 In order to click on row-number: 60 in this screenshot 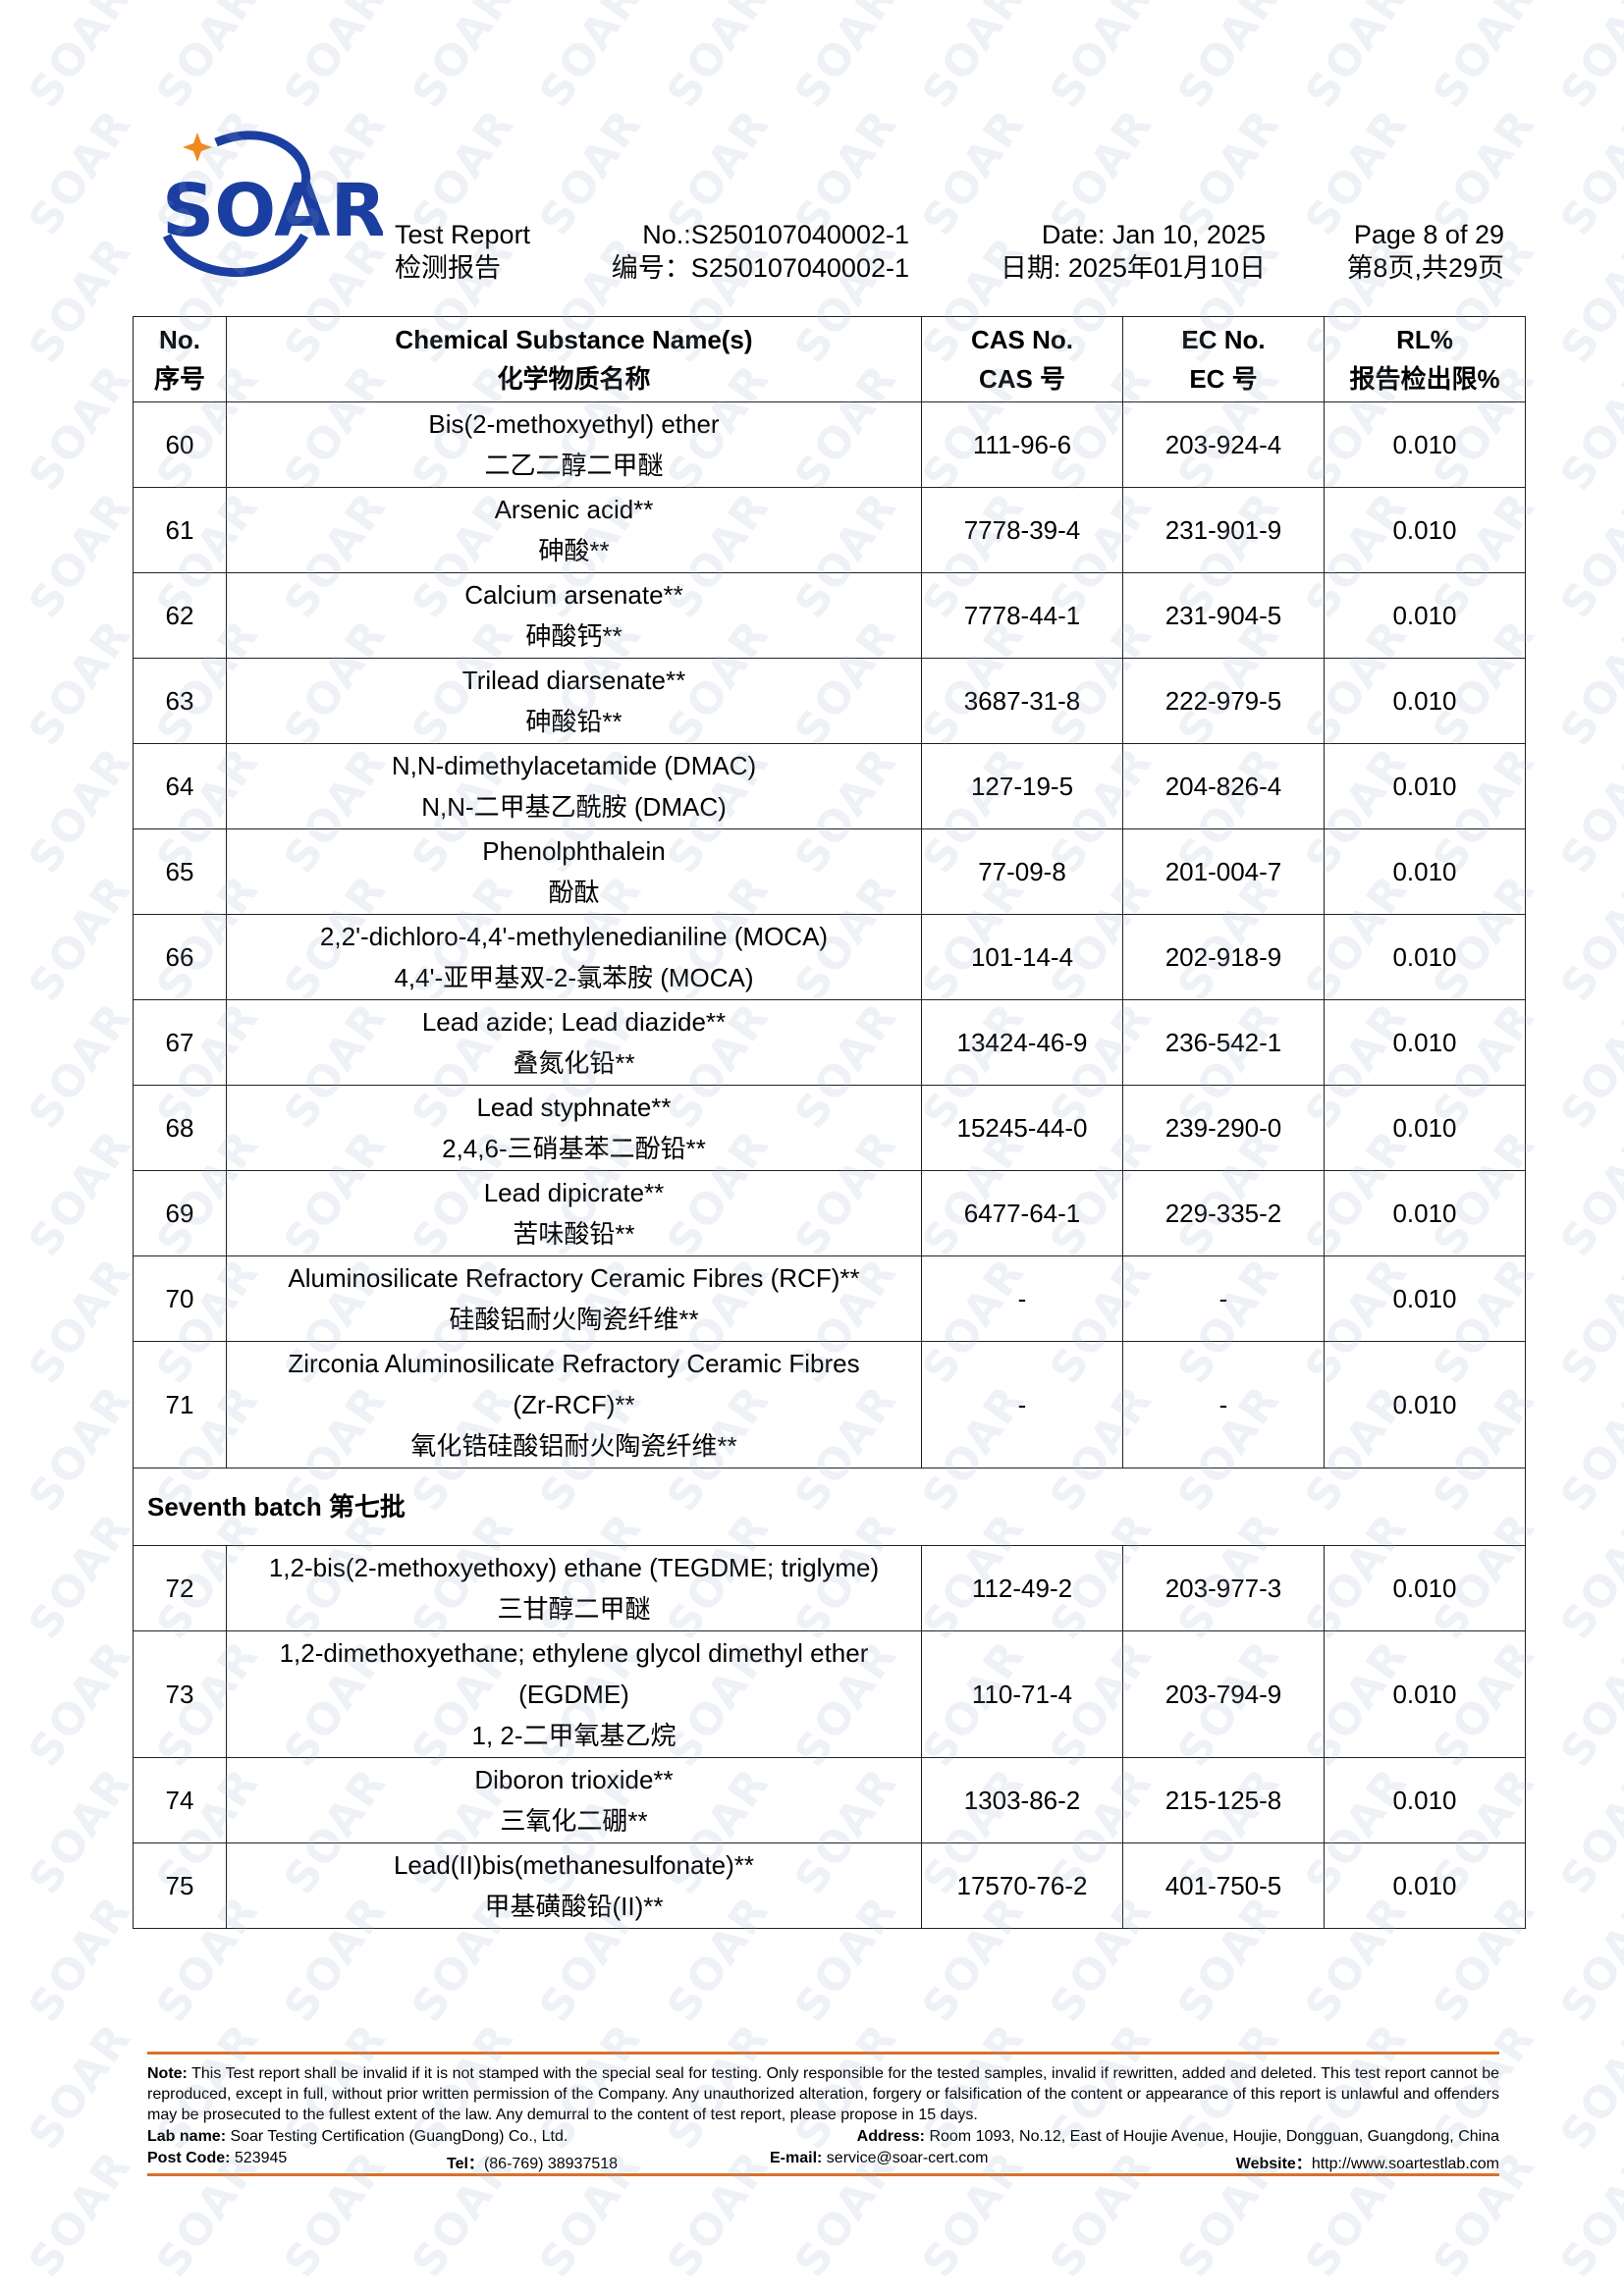, I will do `click(180, 444)`.